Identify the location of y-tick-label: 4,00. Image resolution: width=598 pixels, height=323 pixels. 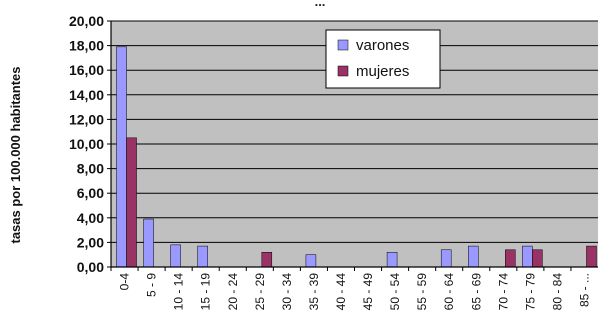
(90, 218).